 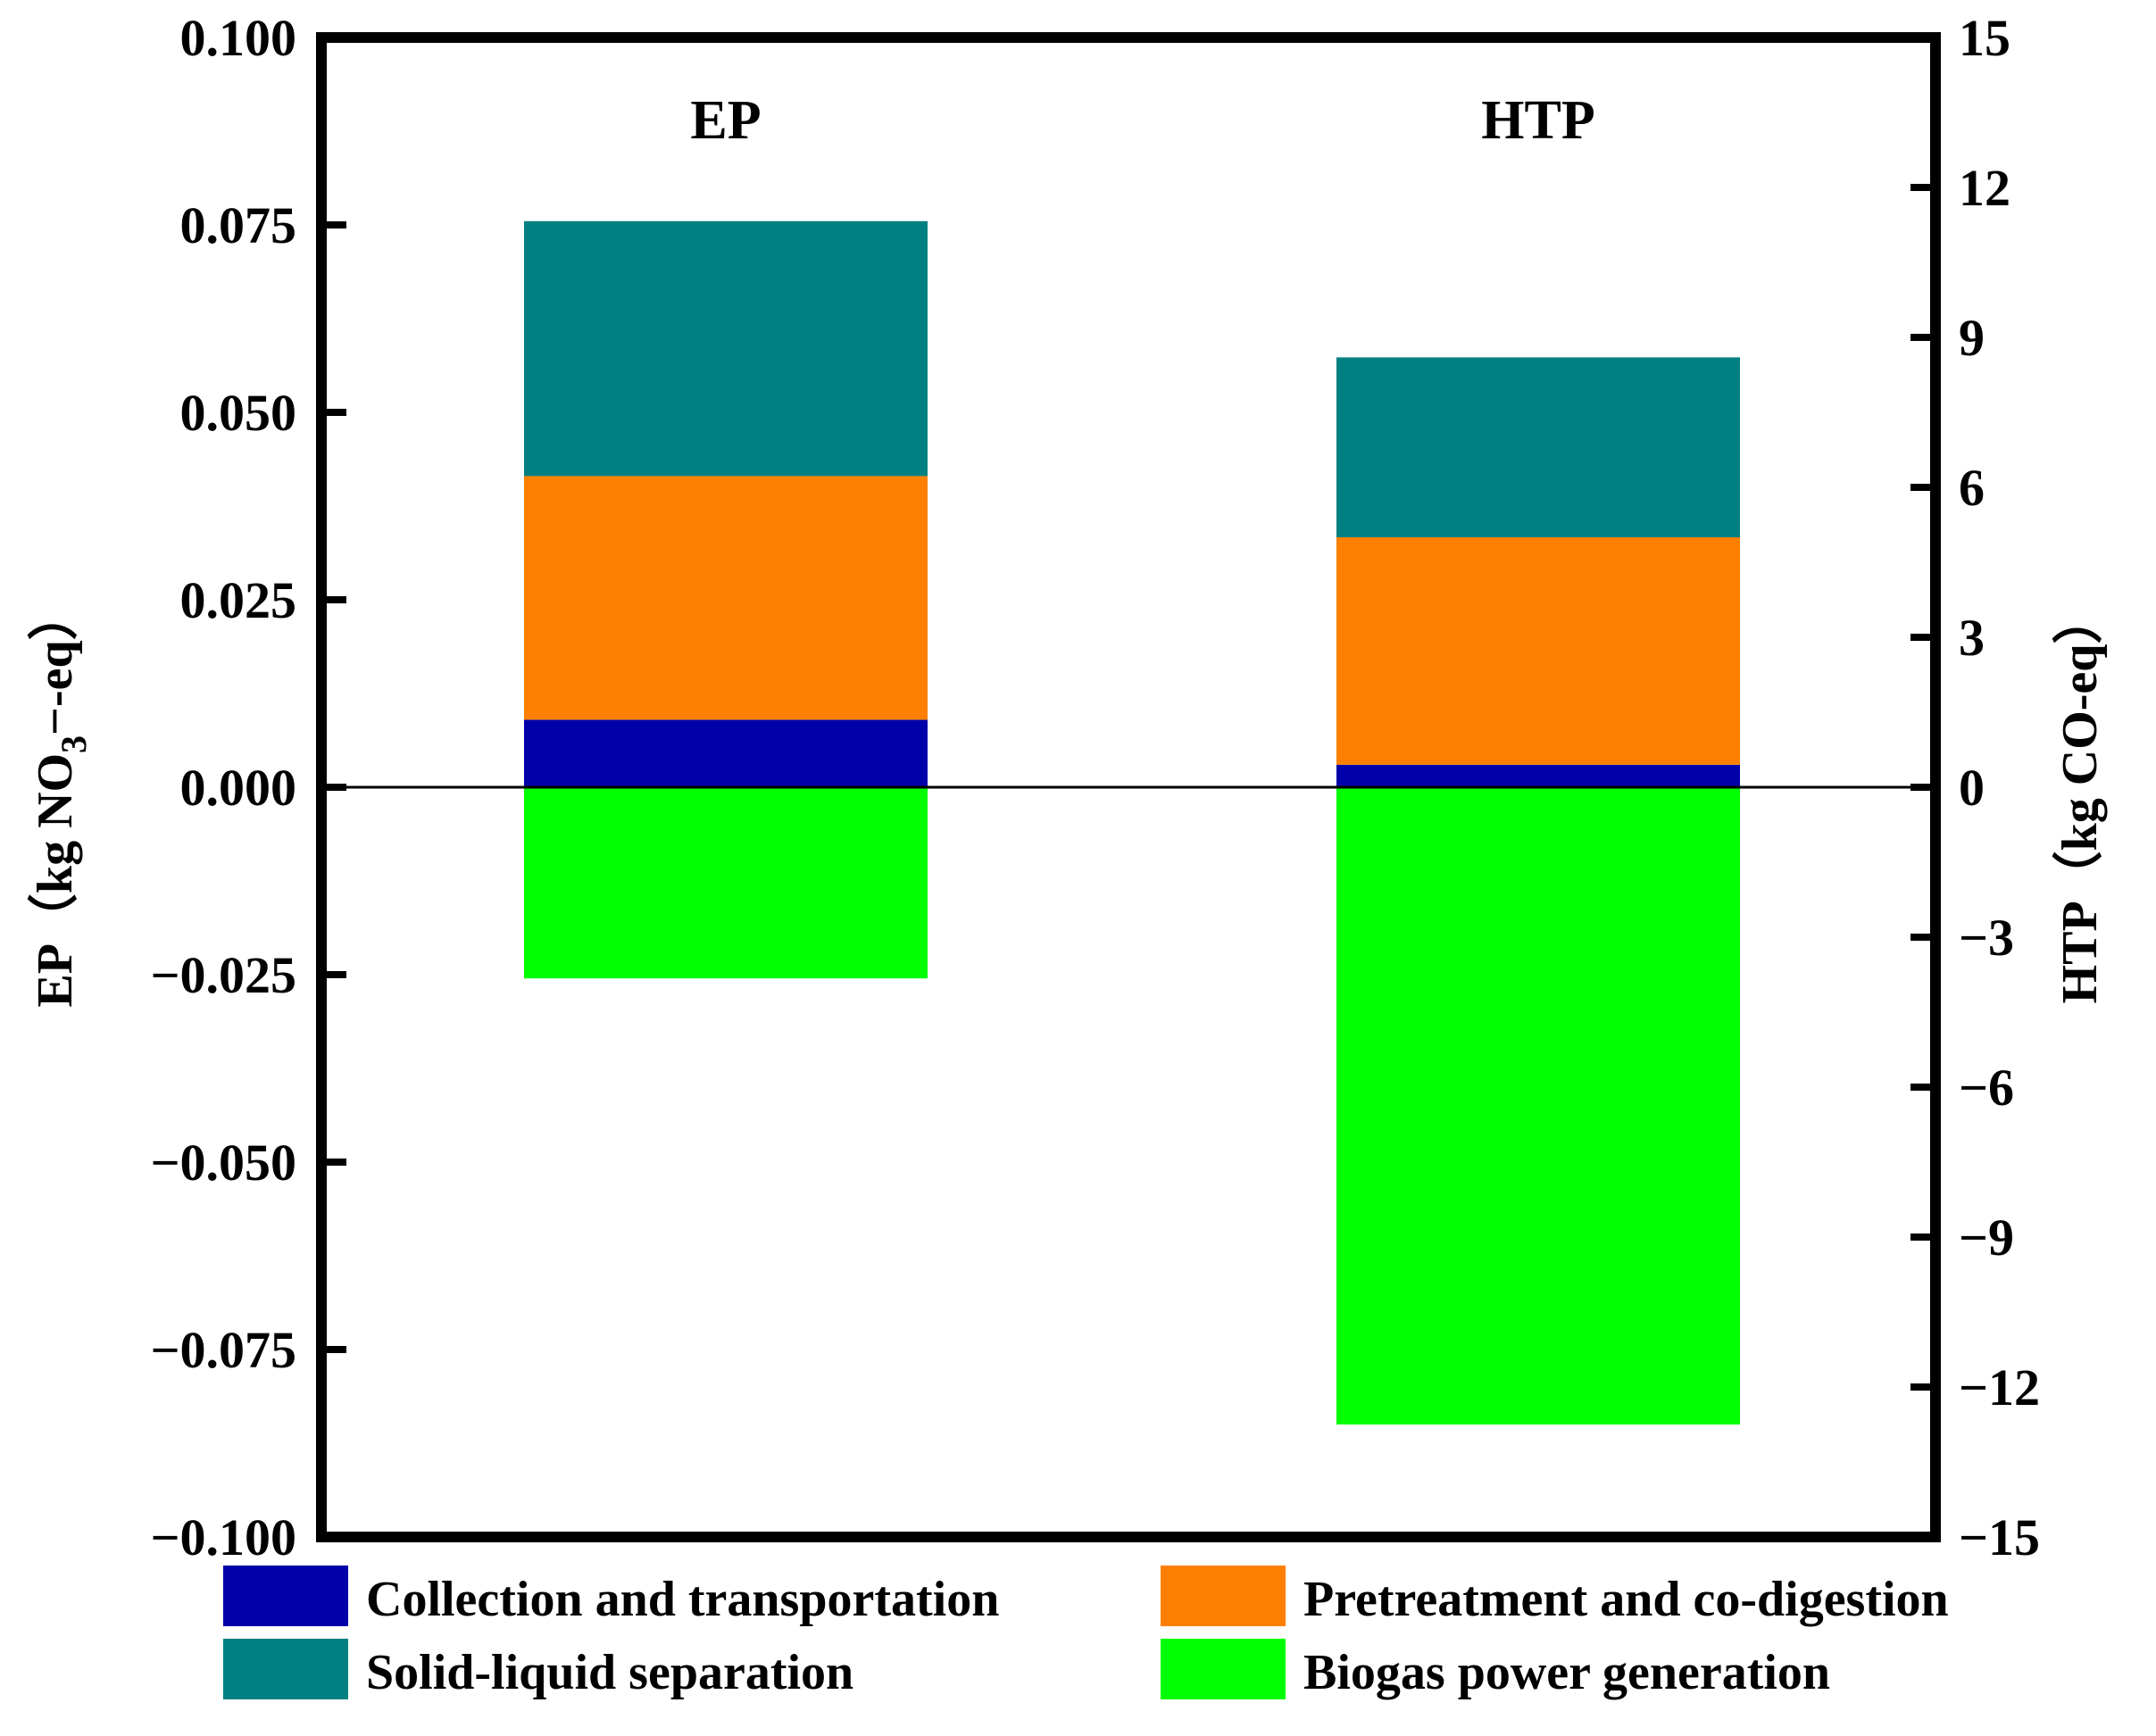 What do you see at coordinates (238, 600) in the screenshot?
I see `left-tick-label: 0.025` at bounding box center [238, 600].